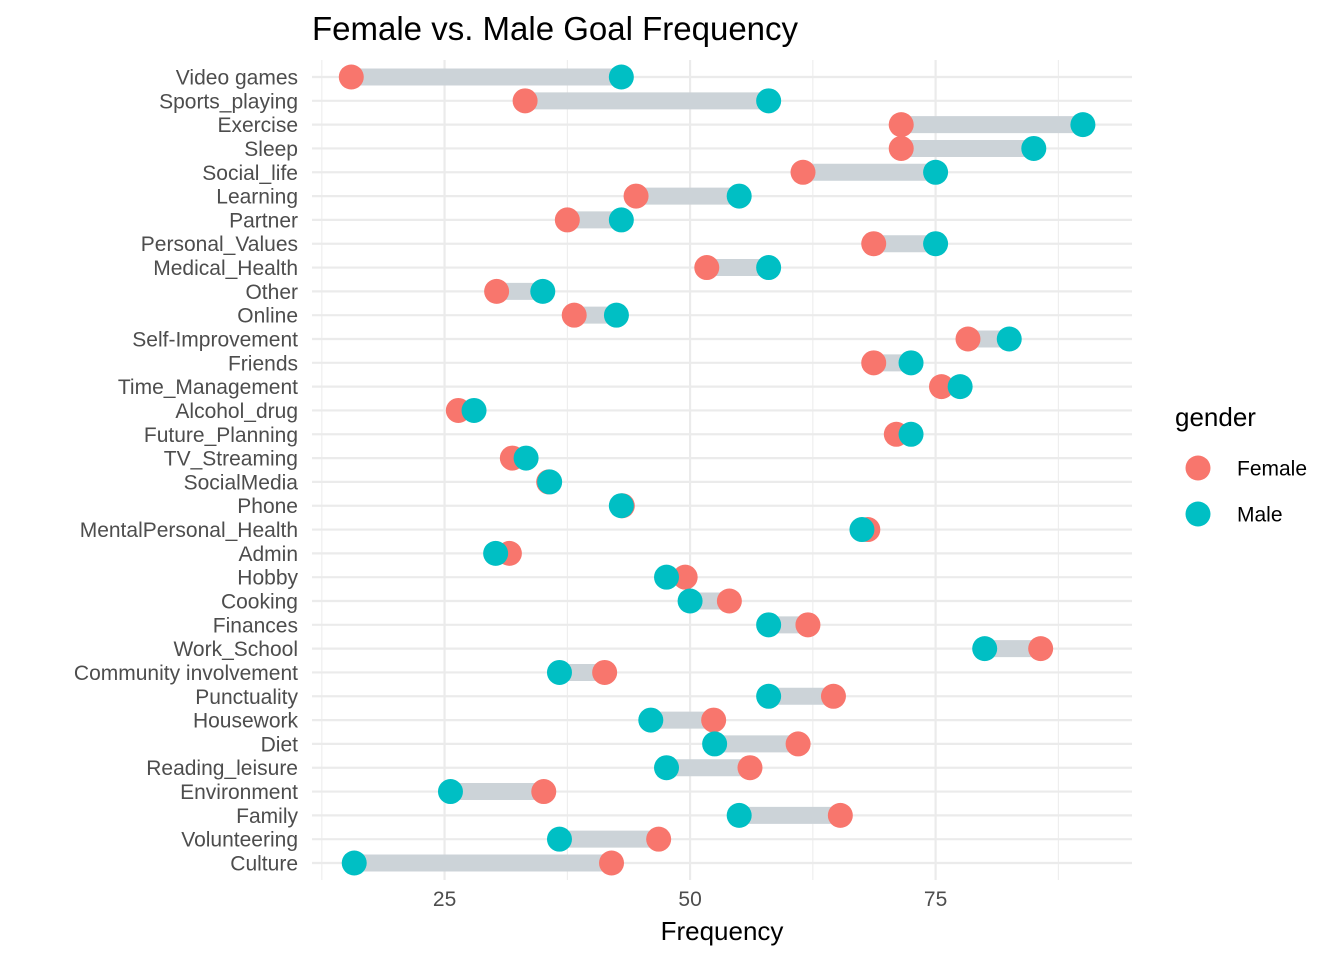  What do you see at coordinates (235, 649) in the screenshot?
I see `y-tick-label: Work_School` at bounding box center [235, 649].